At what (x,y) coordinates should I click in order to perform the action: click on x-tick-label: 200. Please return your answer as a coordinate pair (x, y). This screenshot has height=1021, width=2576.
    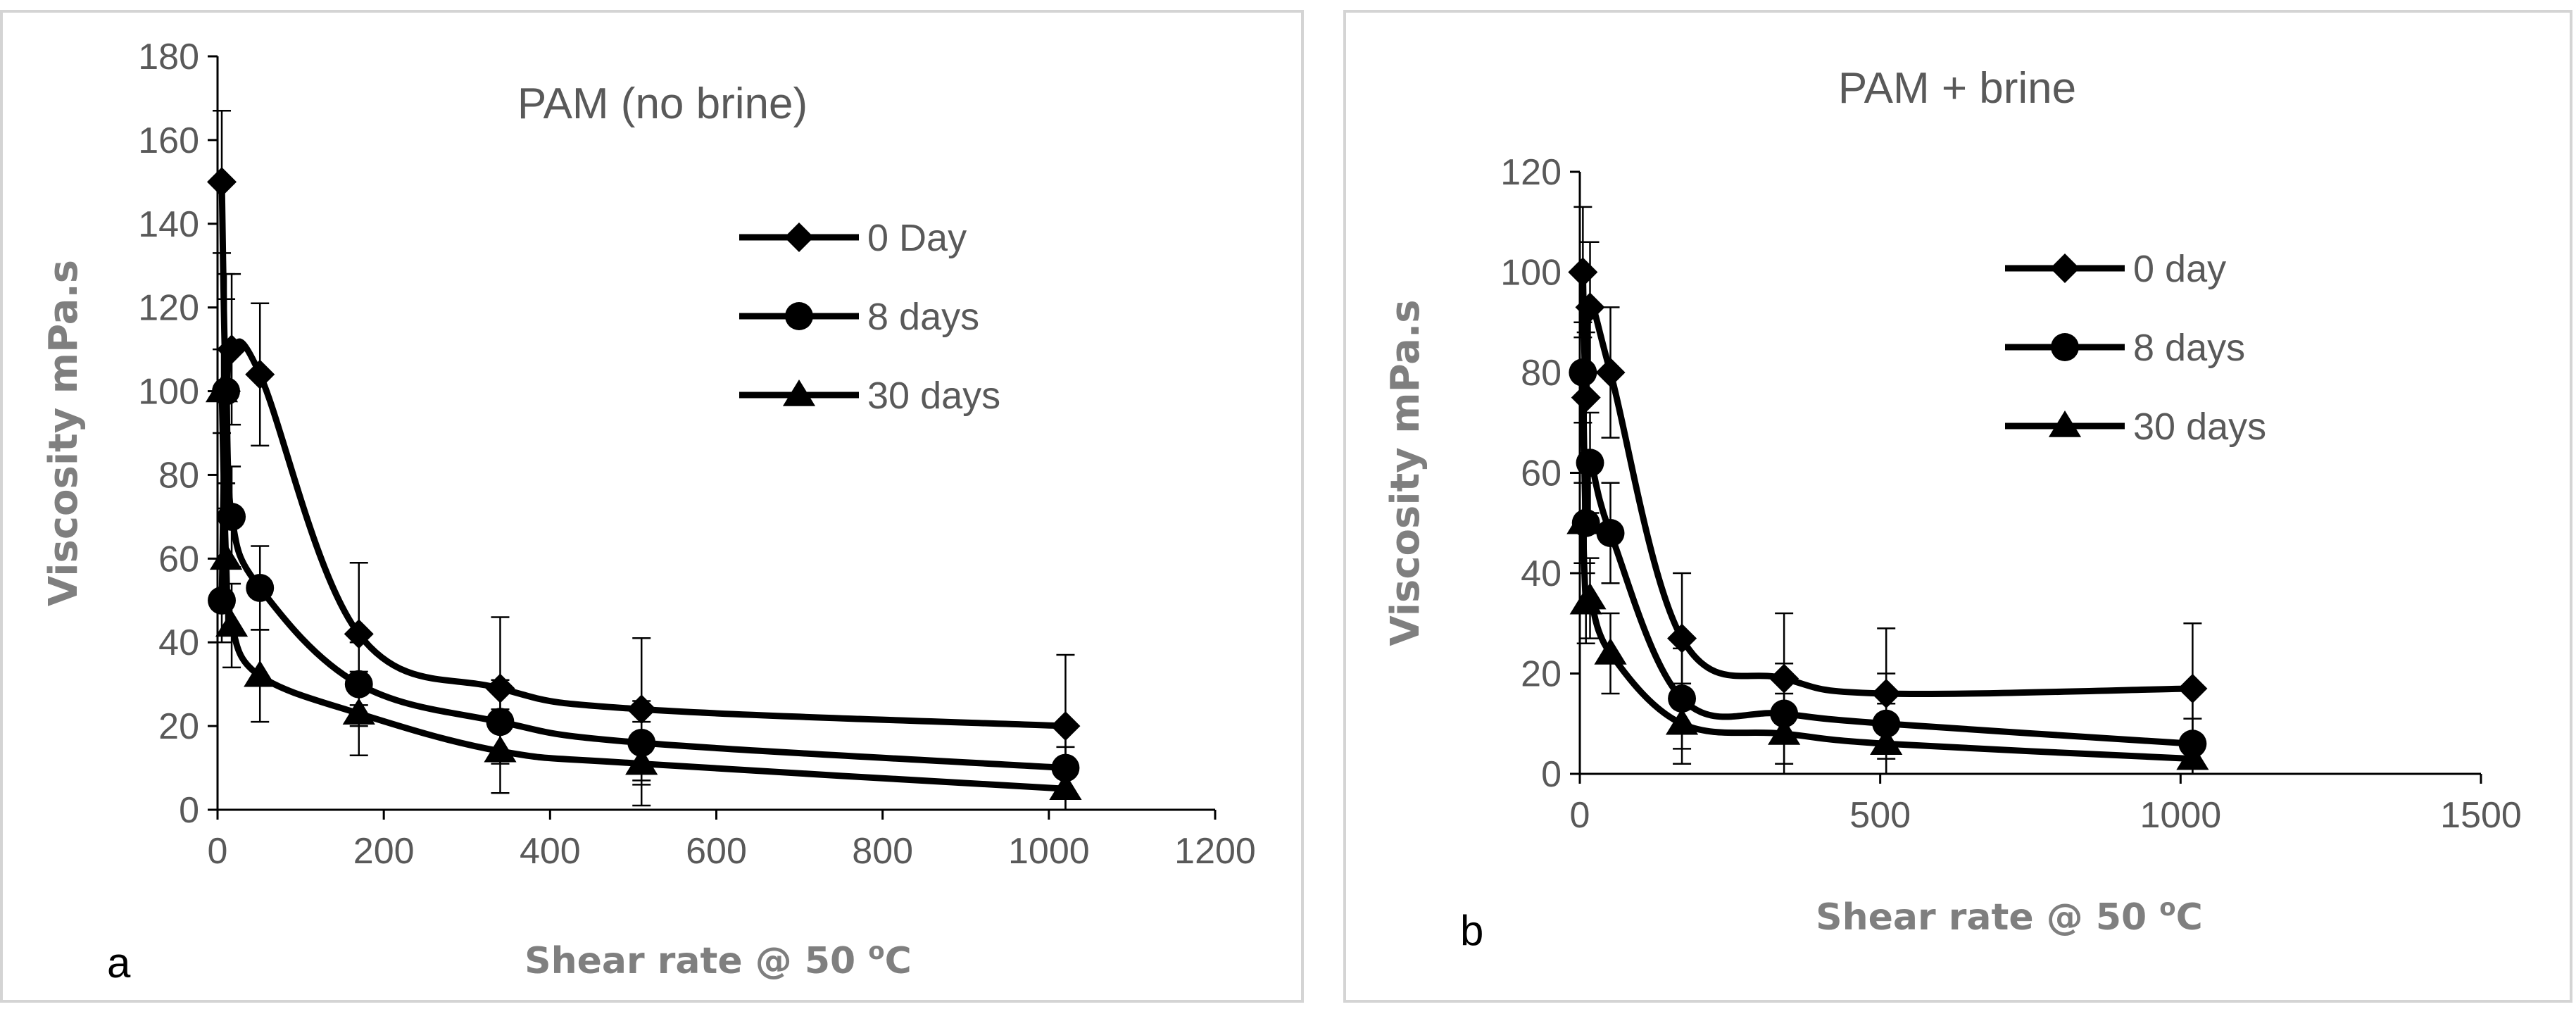
    Looking at the image, I should click on (384, 851).